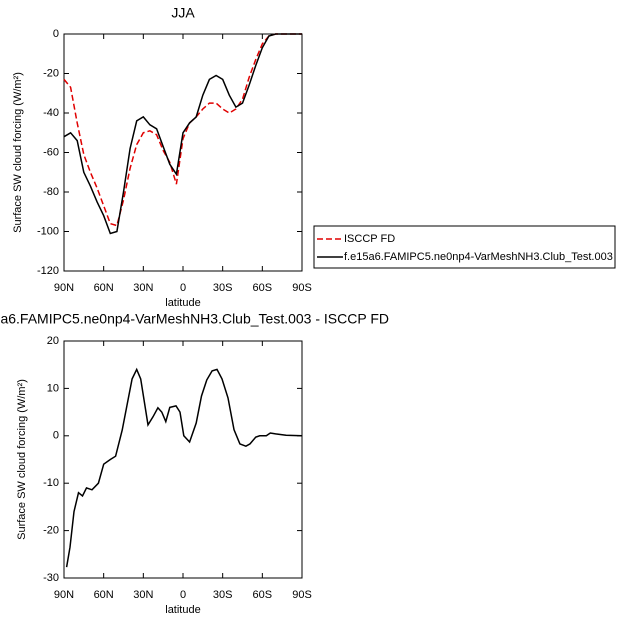  I want to click on legend-label: ISCCP FD, so click(369, 239).